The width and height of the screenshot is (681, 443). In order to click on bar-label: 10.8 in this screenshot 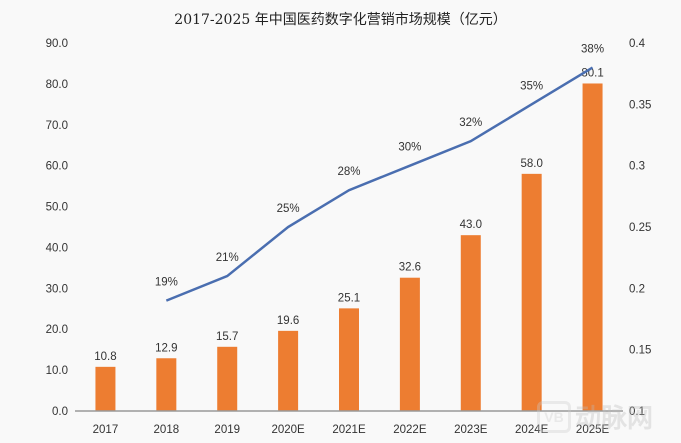, I will do `click(105, 357)`.